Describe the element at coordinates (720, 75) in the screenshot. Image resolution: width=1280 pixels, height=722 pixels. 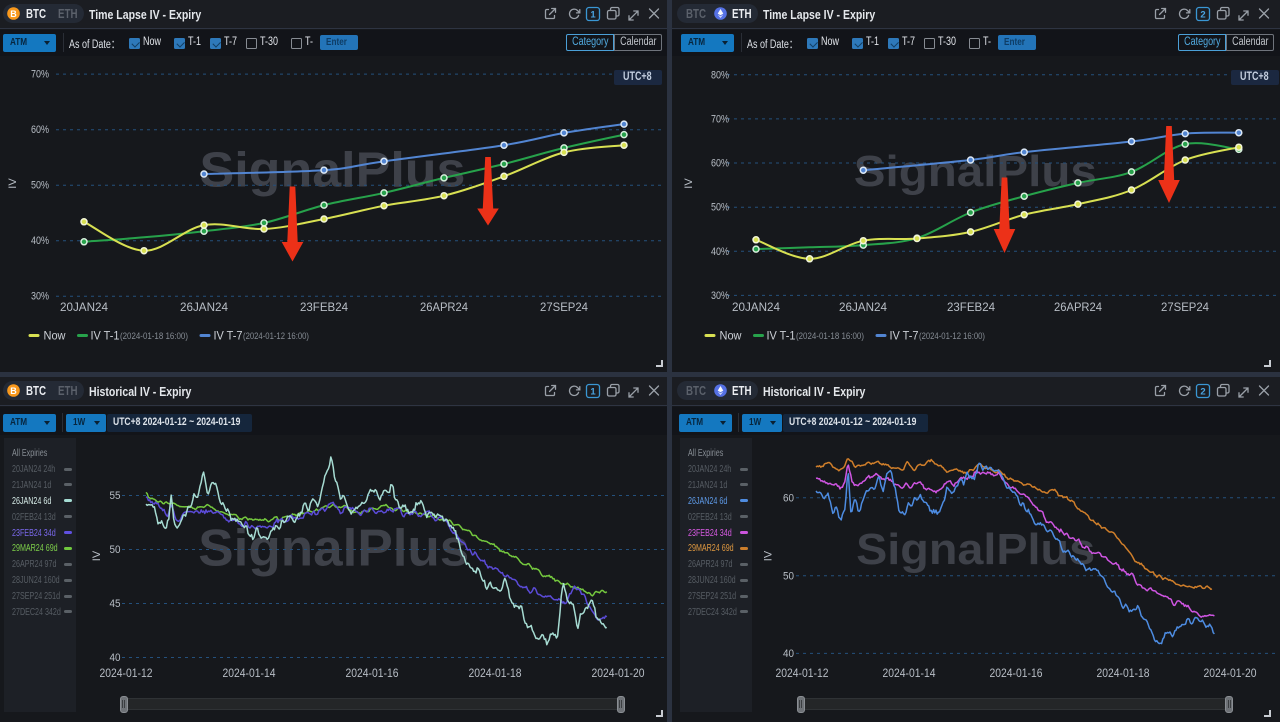
I see `svg-text: 80%` at that location.